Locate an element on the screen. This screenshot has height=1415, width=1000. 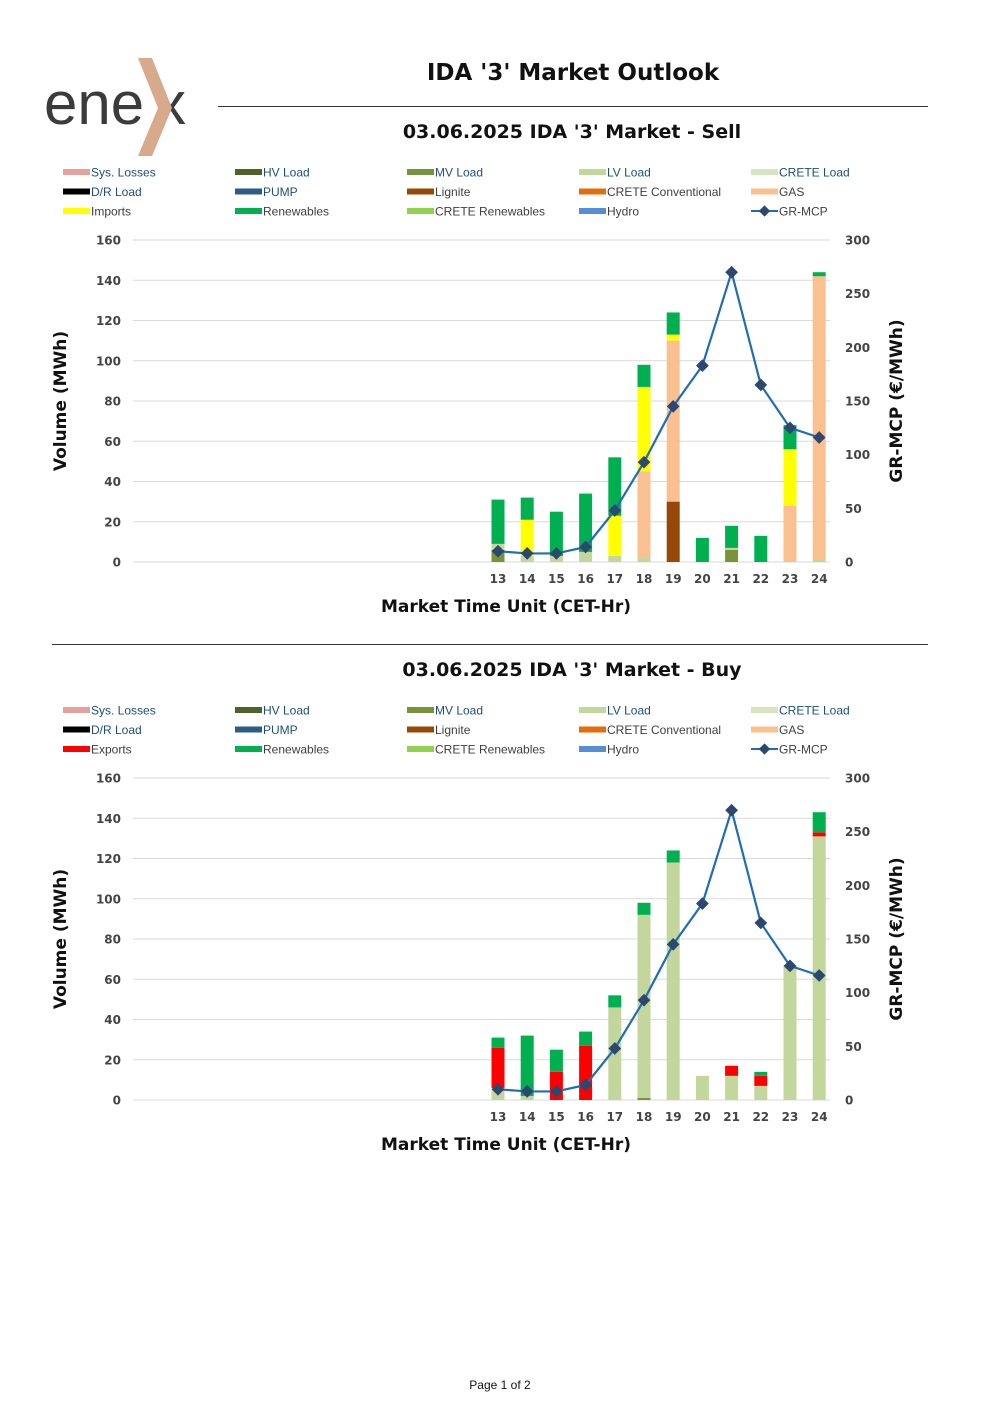
y-tick-label: 40 is located at coordinates (112, 1020).